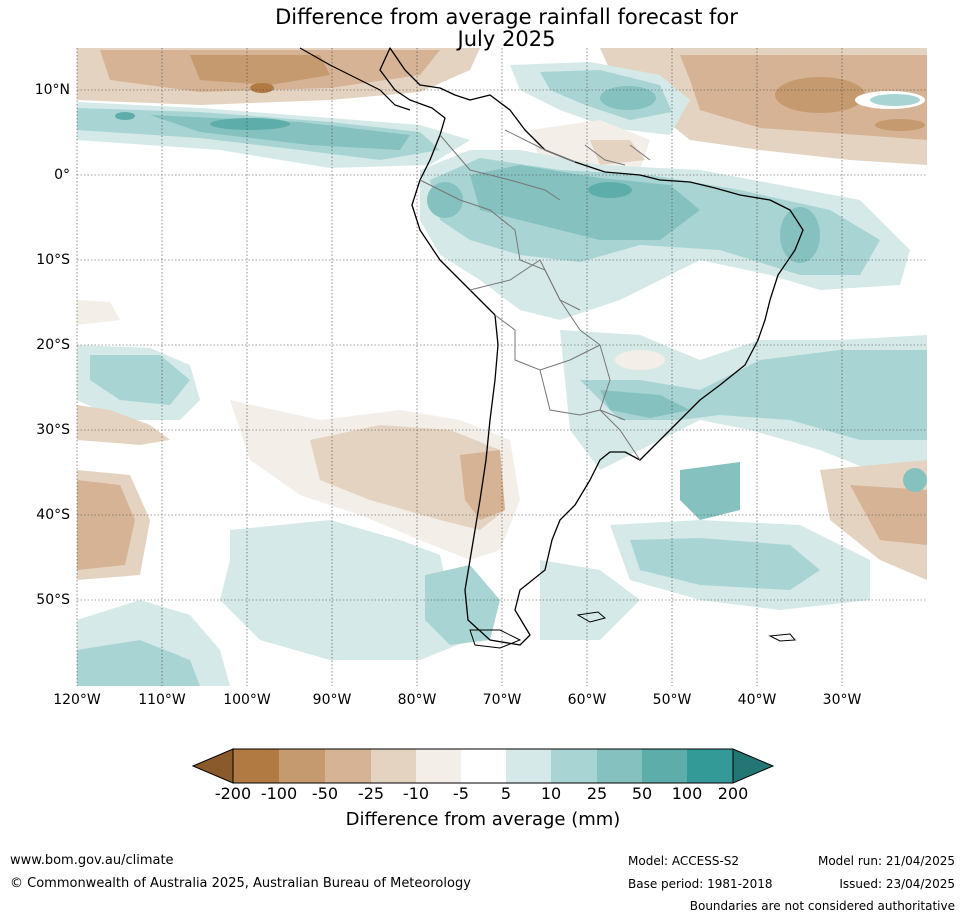  What do you see at coordinates (162, 700) in the screenshot?
I see `lon-label: 110°W` at bounding box center [162, 700].